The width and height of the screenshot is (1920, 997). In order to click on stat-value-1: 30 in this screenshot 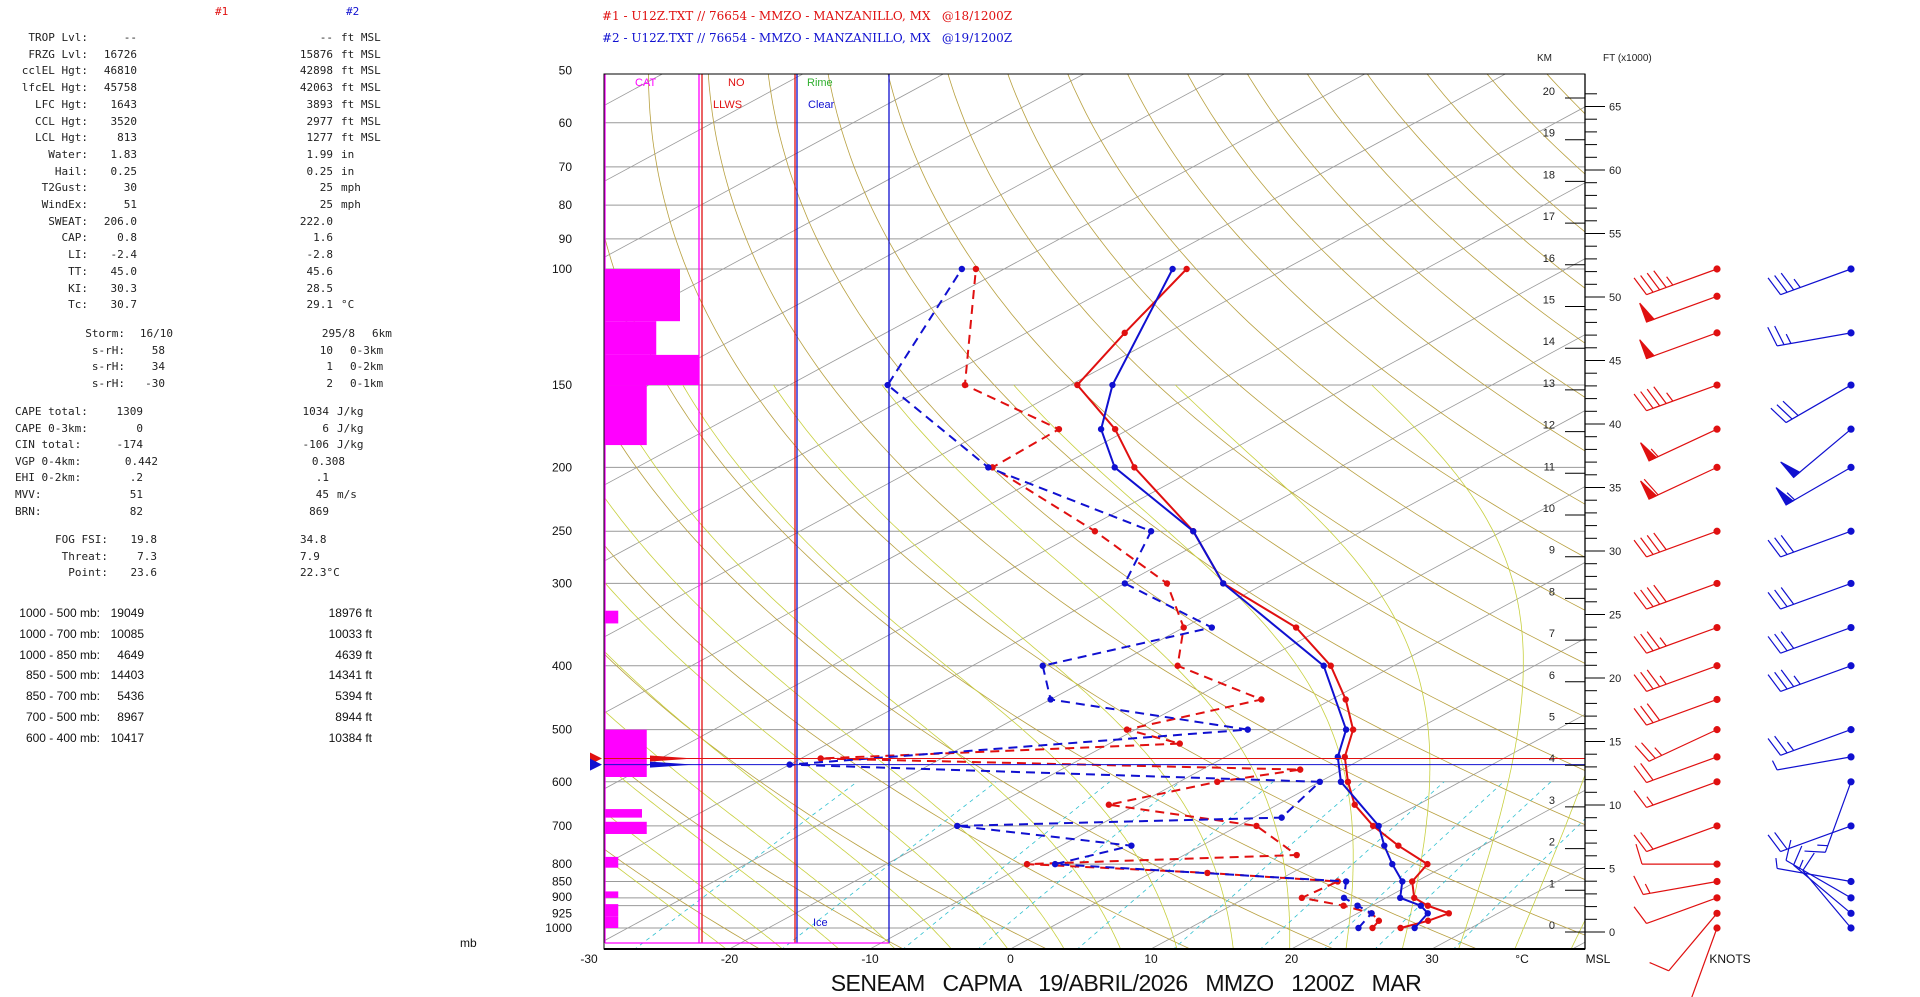, I will do `click(130, 188)`.